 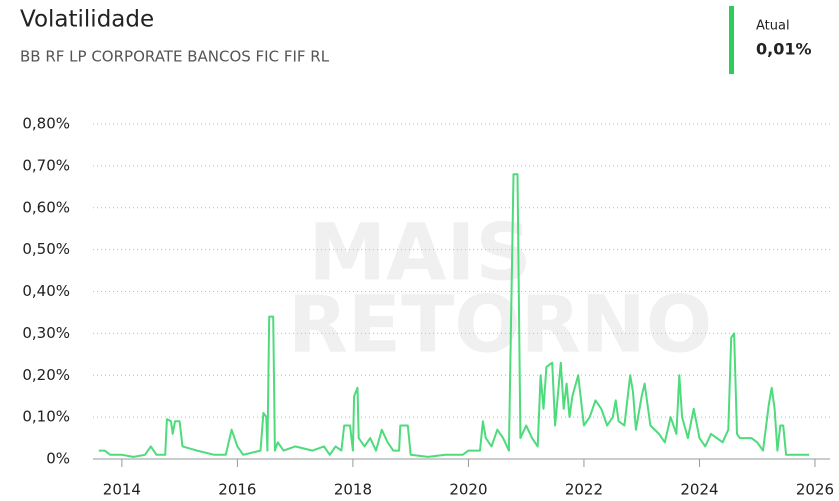 What do you see at coordinates (500, 325) in the screenshot?
I see `watermark: RETORNO` at bounding box center [500, 325].